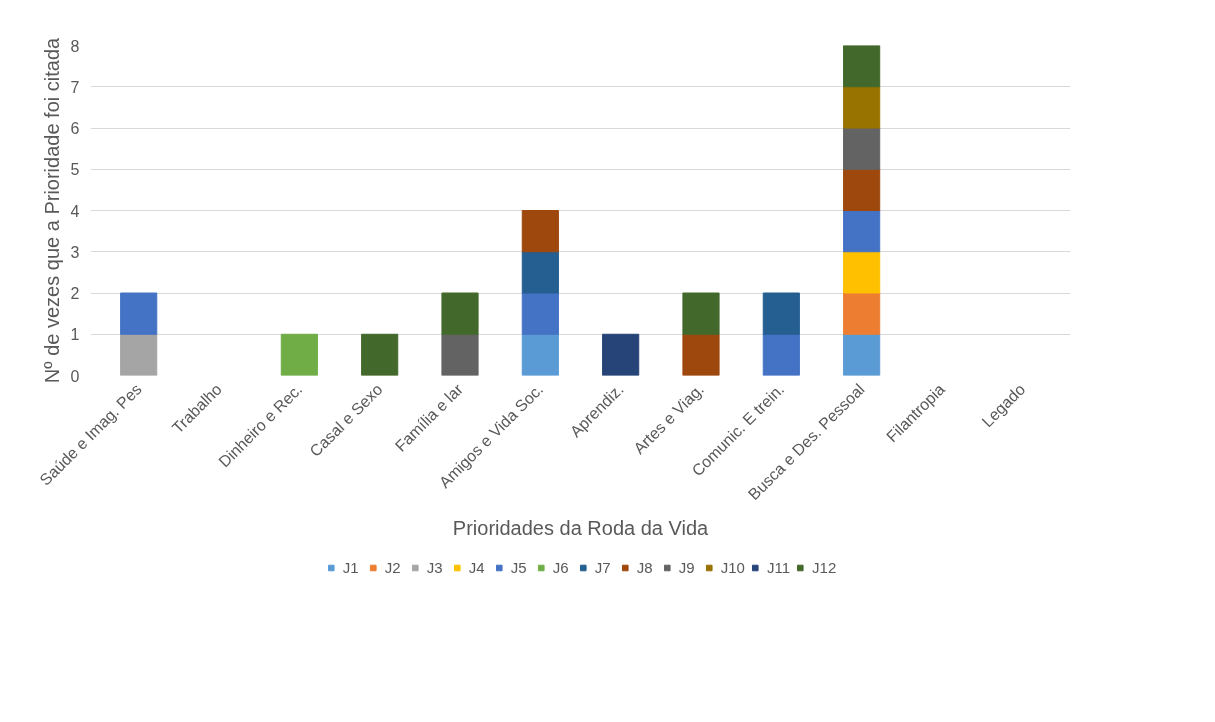 The image size is (1215, 722). I want to click on legend-label: J5, so click(519, 567).